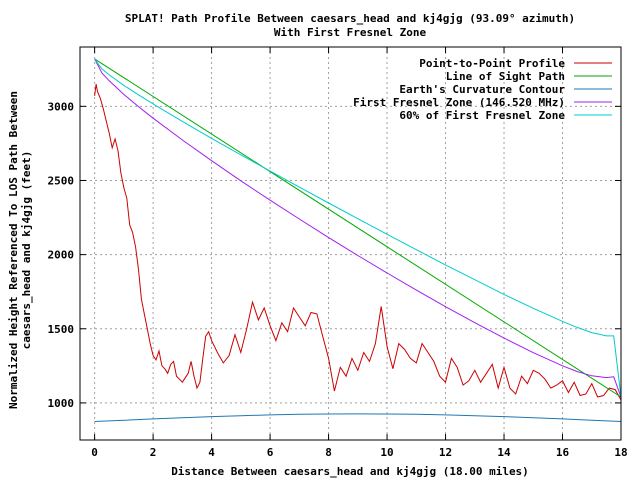 Image resolution: width=640 pixels, height=480 pixels. I want to click on x-tick-label: 2, so click(153, 452).